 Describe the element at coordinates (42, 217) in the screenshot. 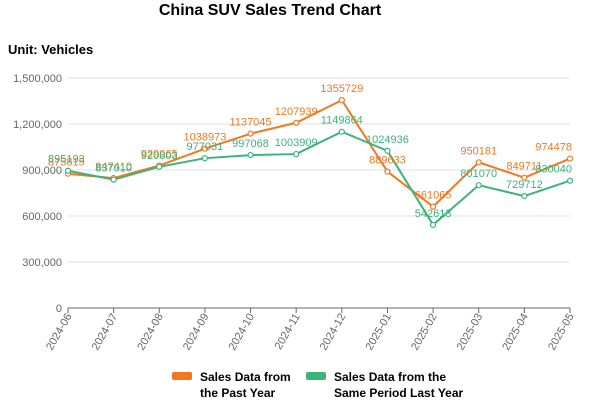

I see `y-tick-label: 600,000` at that location.